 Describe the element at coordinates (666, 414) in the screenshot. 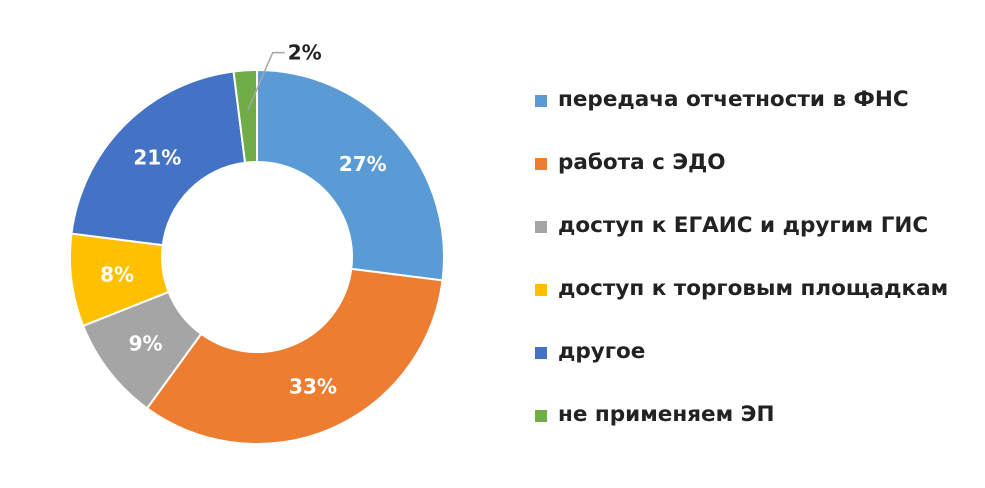

I see `legend-label-5: не применяем ЭП` at that location.